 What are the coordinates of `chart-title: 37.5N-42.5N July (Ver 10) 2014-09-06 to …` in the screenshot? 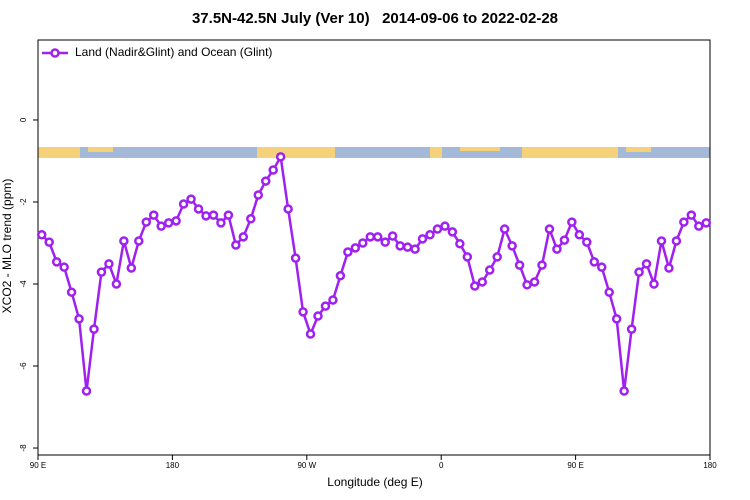 It's located at (375, 18).